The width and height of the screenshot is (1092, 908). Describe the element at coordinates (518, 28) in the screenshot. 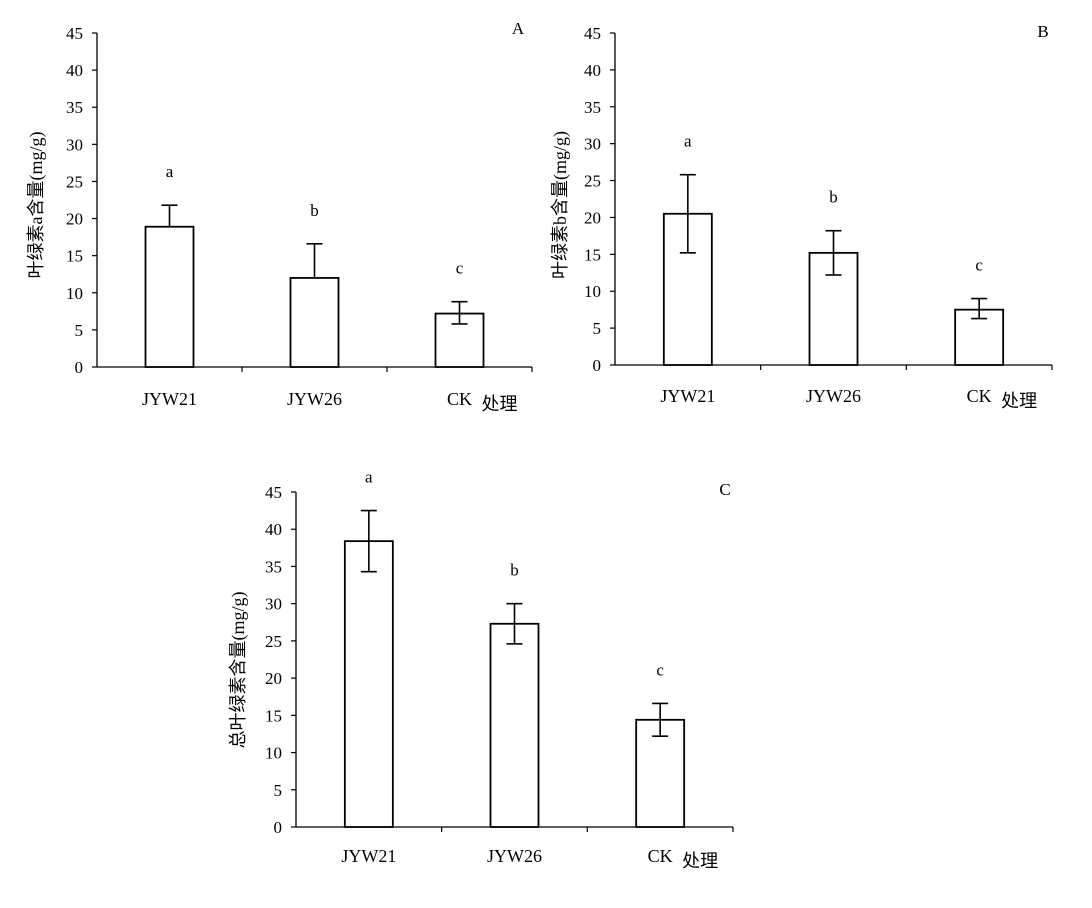

I see `panel-label: A` at that location.